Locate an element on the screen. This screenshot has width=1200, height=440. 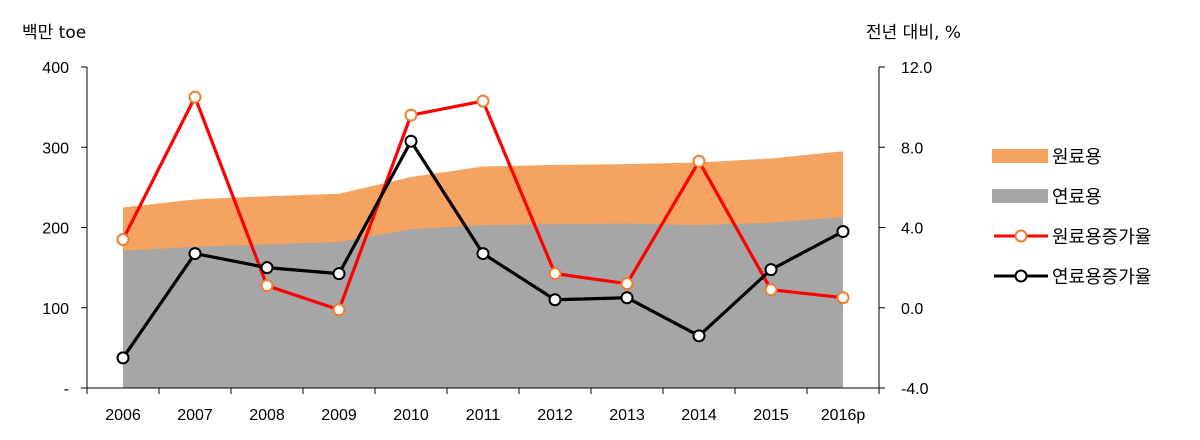
x-tick-label: 2012 is located at coordinates (555, 415).